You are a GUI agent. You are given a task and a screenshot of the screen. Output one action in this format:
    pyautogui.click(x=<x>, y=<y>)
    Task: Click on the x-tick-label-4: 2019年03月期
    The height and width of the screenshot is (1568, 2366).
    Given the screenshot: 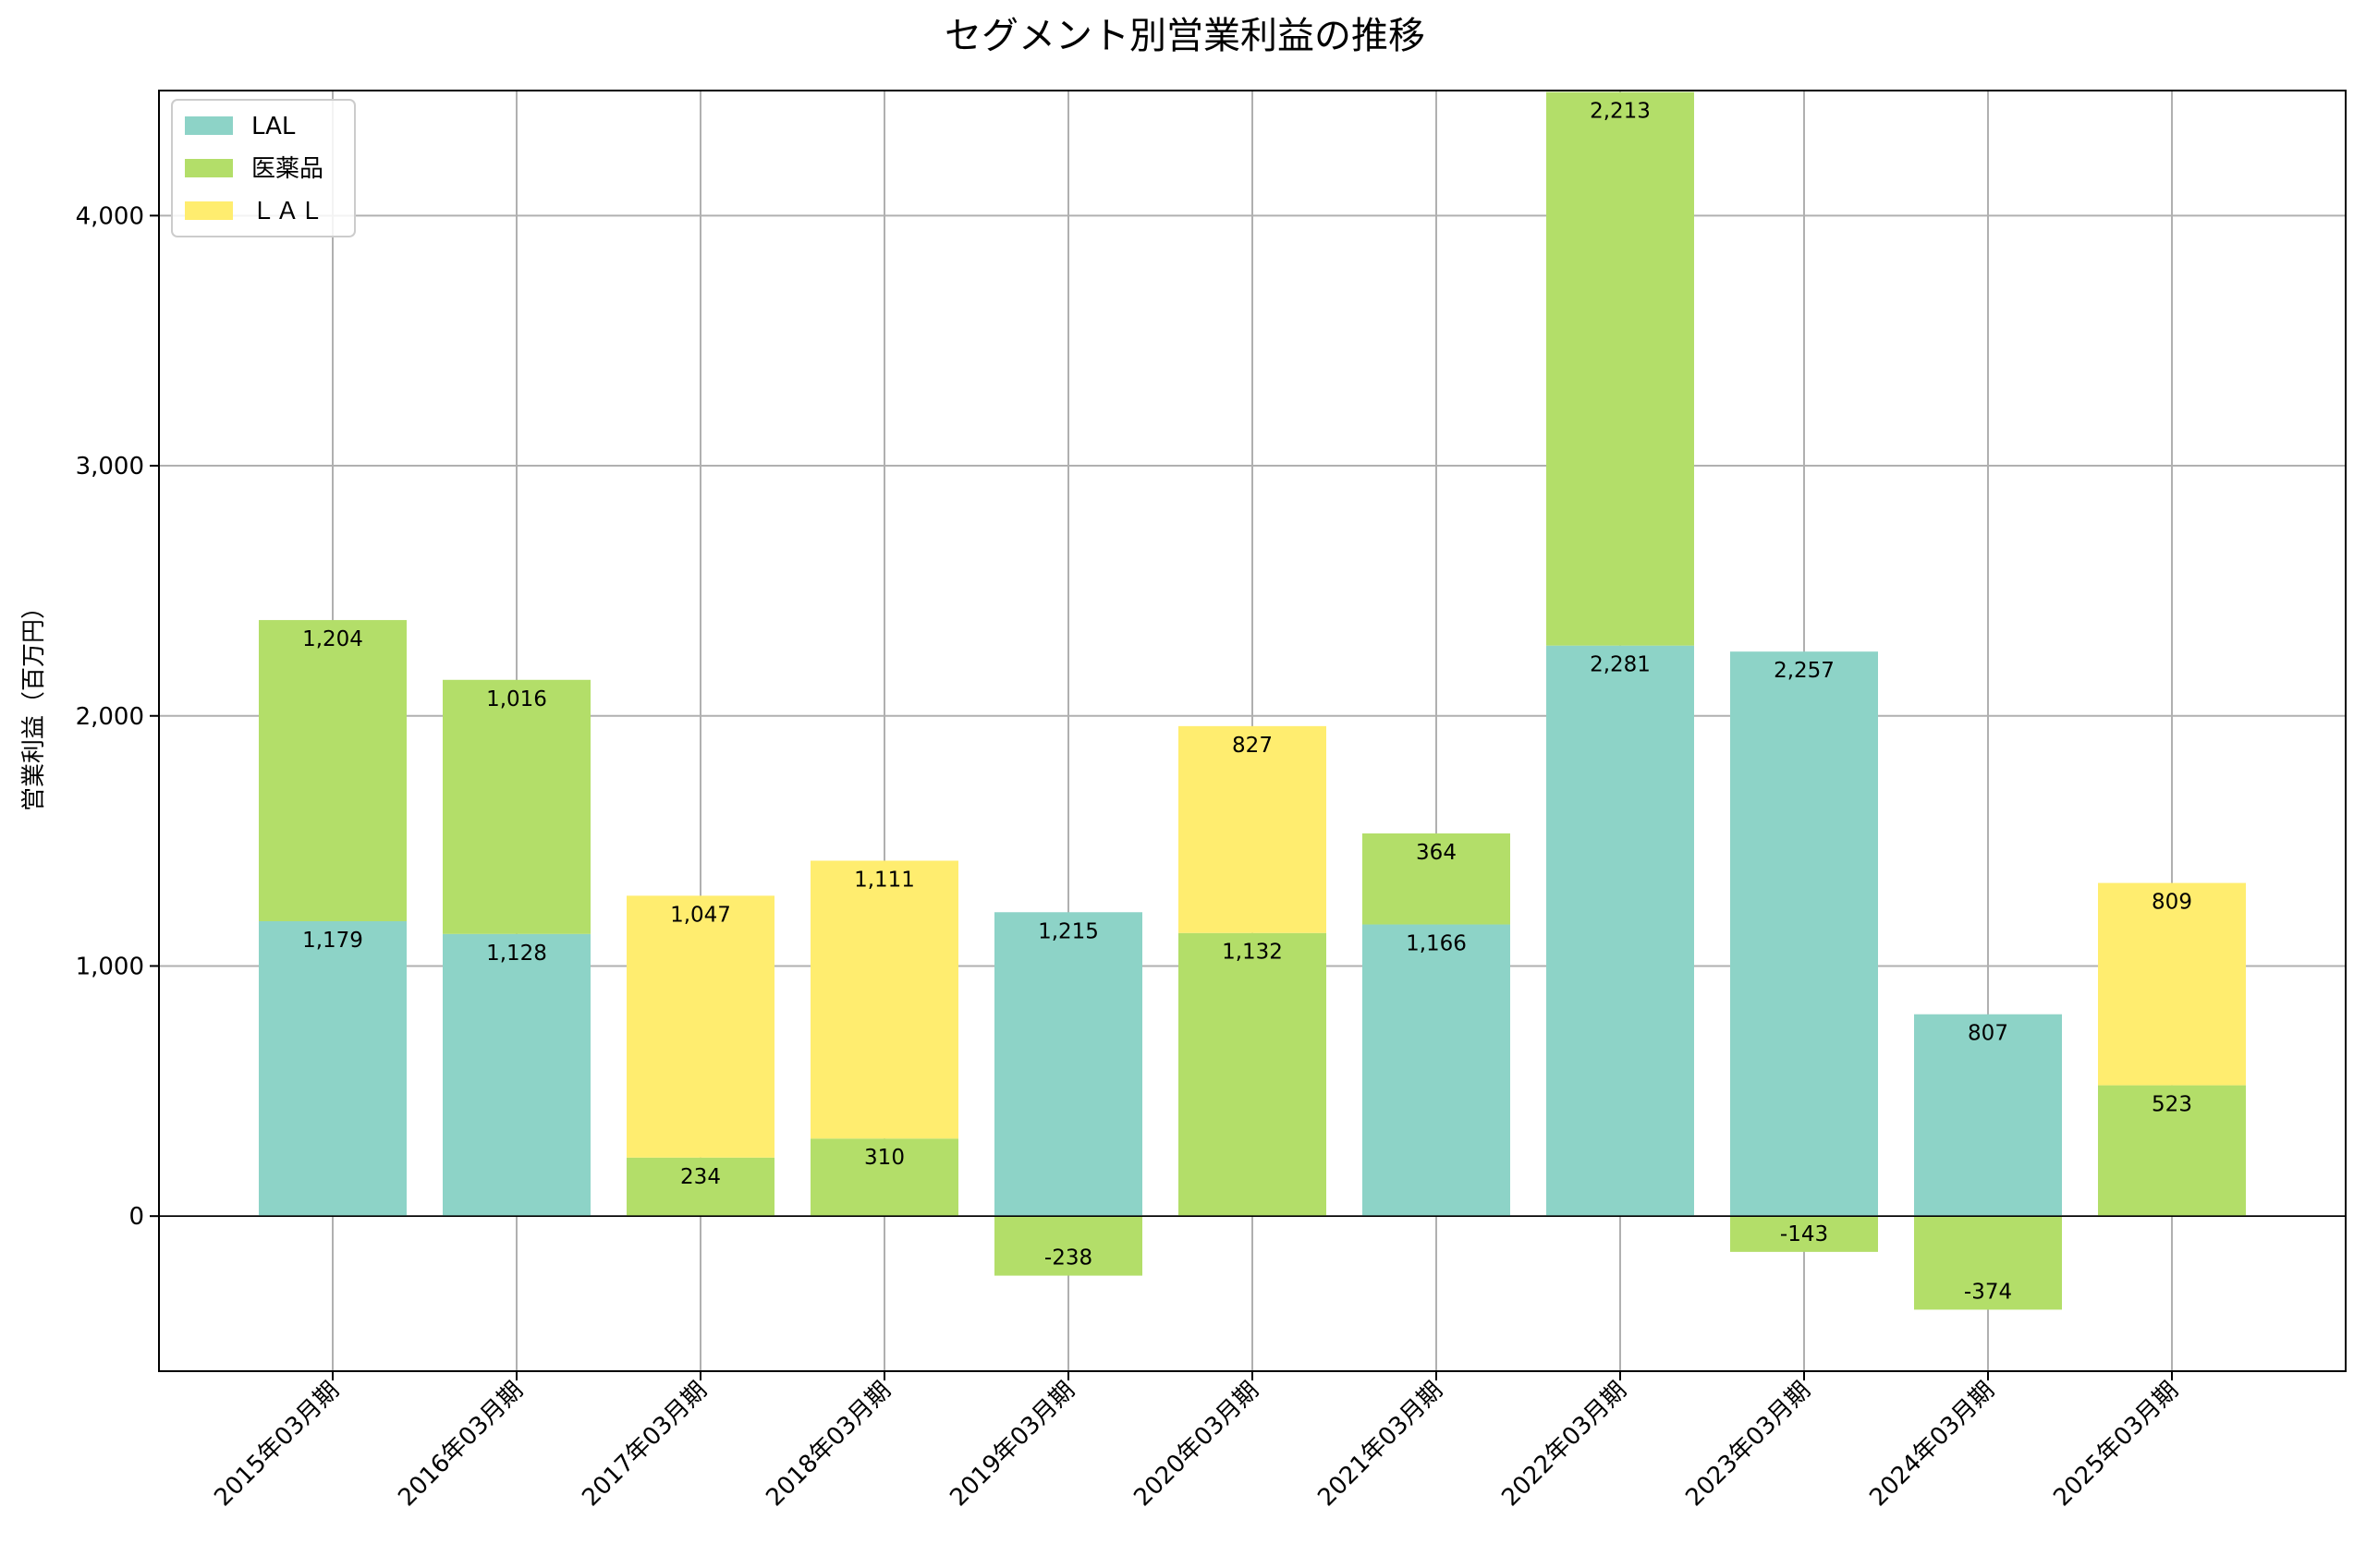 What is the action you would take?
    pyautogui.click(x=1012, y=1445)
    